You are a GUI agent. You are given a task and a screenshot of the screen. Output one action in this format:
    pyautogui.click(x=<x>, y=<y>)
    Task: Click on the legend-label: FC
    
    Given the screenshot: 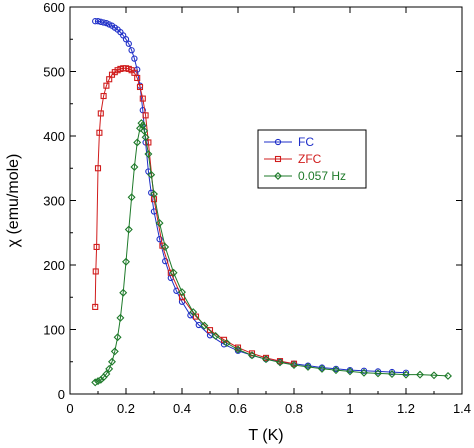 What is the action you would take?
    pyautogui.click(x=306, y=142)
    